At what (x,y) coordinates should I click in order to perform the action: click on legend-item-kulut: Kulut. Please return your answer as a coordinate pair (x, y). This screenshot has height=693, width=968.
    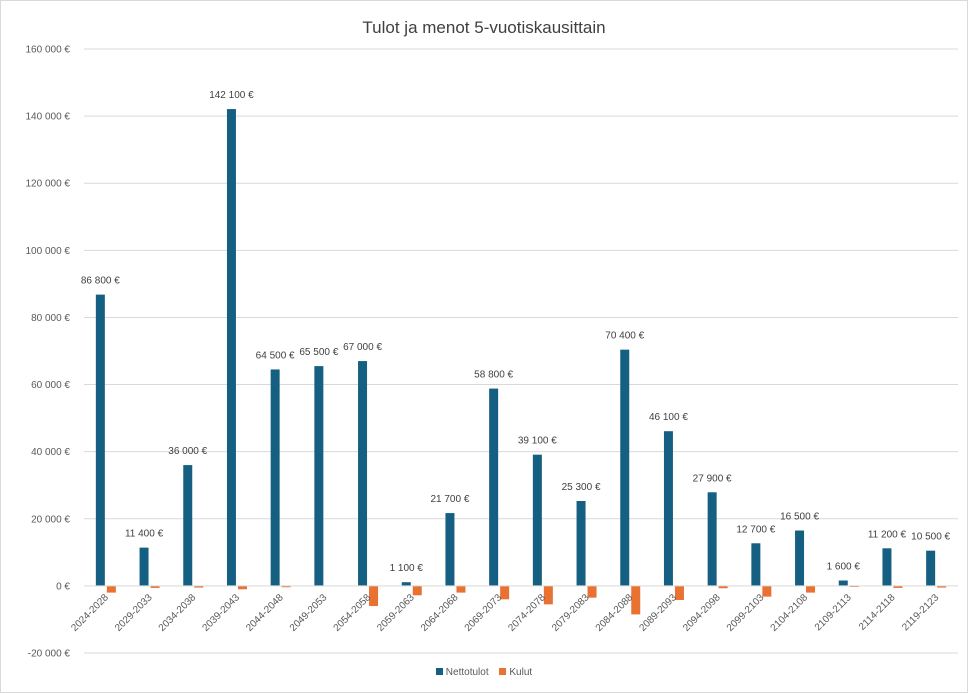
    Looking at the image, I should click on (515, 672).